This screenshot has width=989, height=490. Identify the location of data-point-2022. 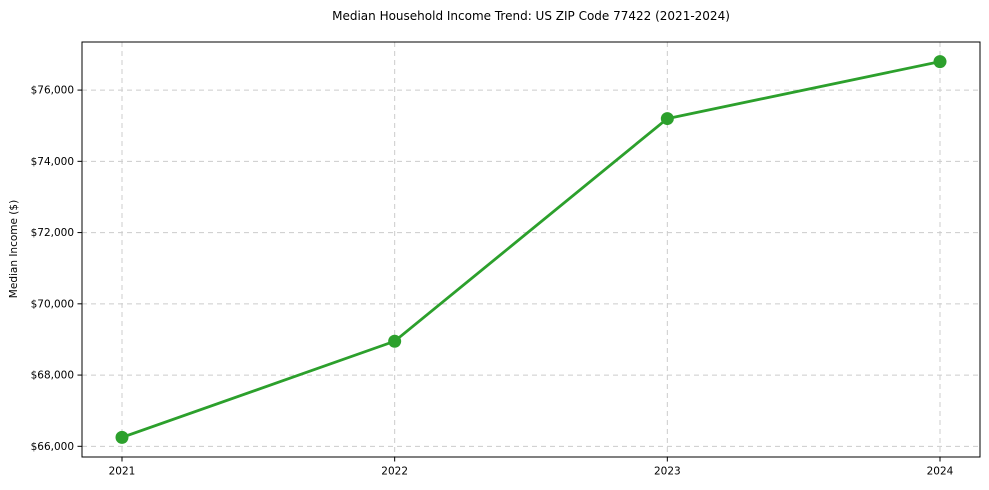
(395, 341).